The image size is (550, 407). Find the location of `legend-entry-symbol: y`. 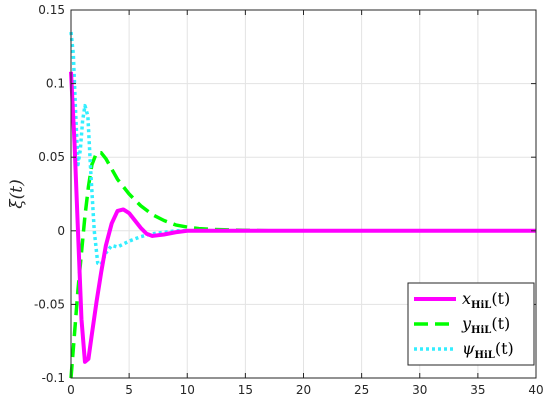

legend-entry-symbol: y is located at coordinates (466, 323).